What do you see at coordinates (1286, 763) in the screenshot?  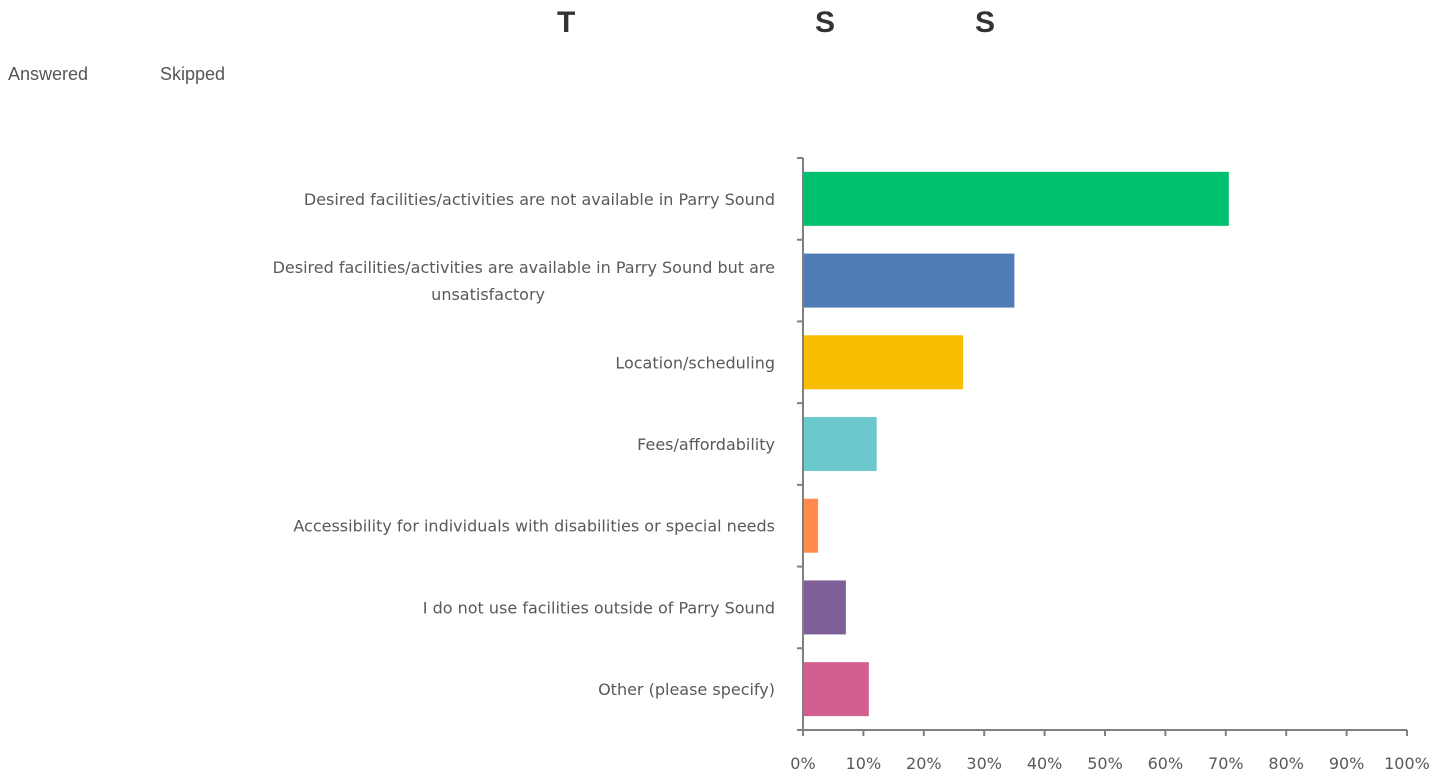 I see `value-tick-label-8: 80%` at bounding box center [1286, 763].